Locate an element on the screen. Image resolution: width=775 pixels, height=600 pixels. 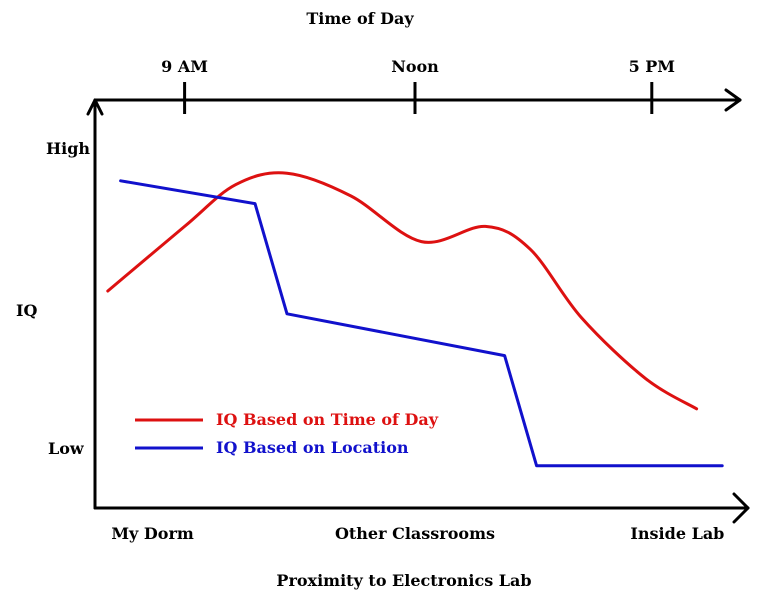
legend-label-0: IQ Based on Time of Day is located at coordinates (327, 419).